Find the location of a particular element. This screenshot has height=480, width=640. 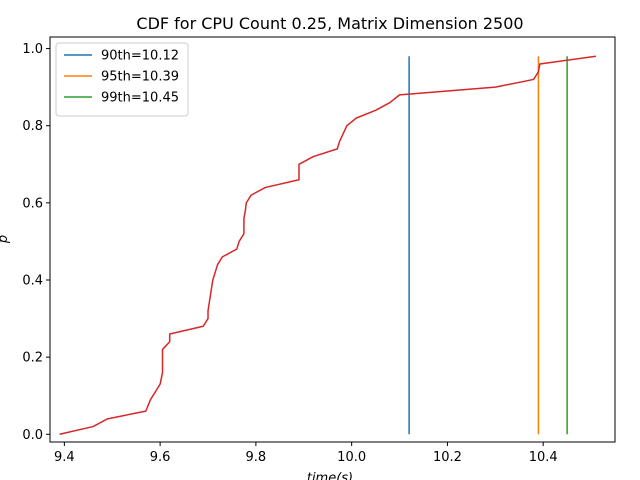

y-tick-label: 0.0 is located at coordinates (32, 435).